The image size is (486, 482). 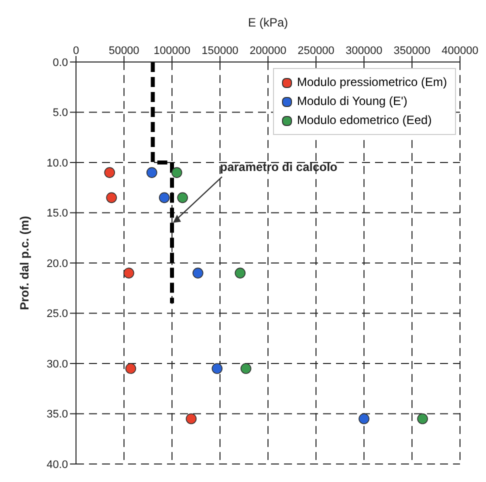 I want to click on x-tick-label: 100000, so click(x=172, y=51).